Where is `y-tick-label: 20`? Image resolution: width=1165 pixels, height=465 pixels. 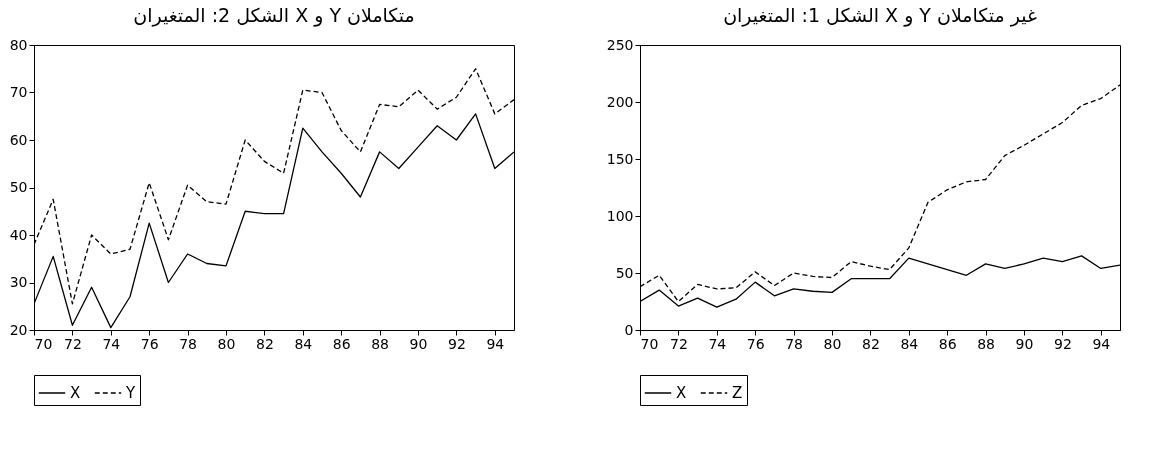
y-tick-label: 20 is located at coordinates (18, 329).